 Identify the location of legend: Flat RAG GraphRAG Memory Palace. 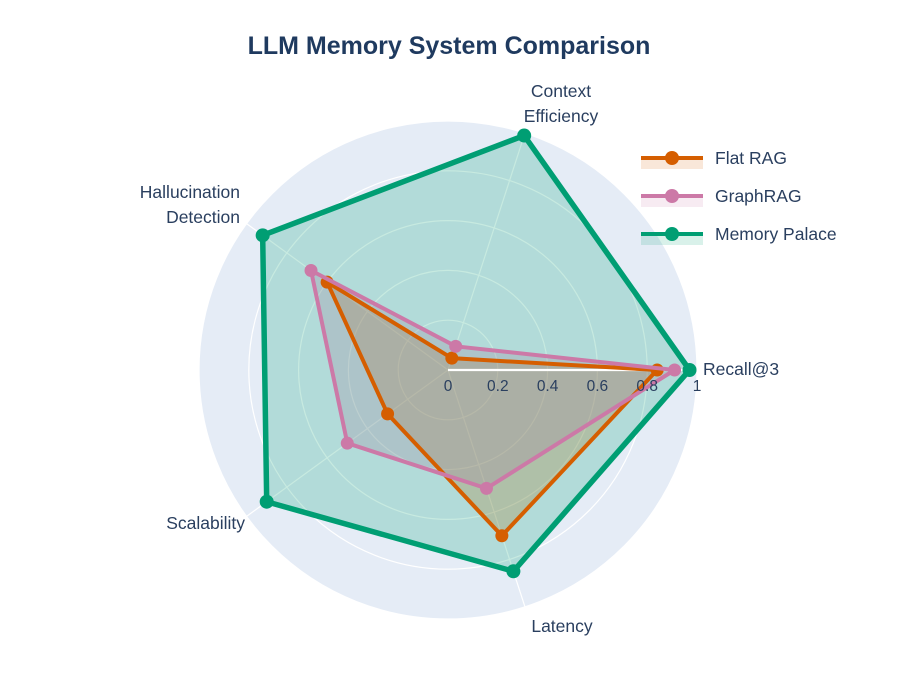
(739, 196).